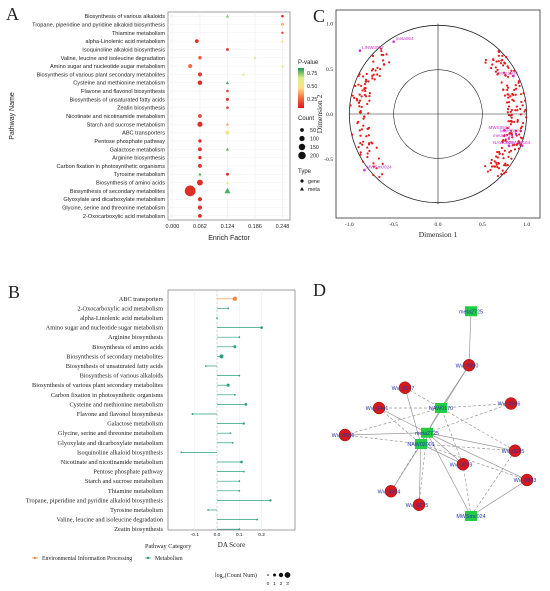 This screenshot has width=550, height=591. I want to click on pathway-label: Arginine biosynthesis, so click(138, 159).